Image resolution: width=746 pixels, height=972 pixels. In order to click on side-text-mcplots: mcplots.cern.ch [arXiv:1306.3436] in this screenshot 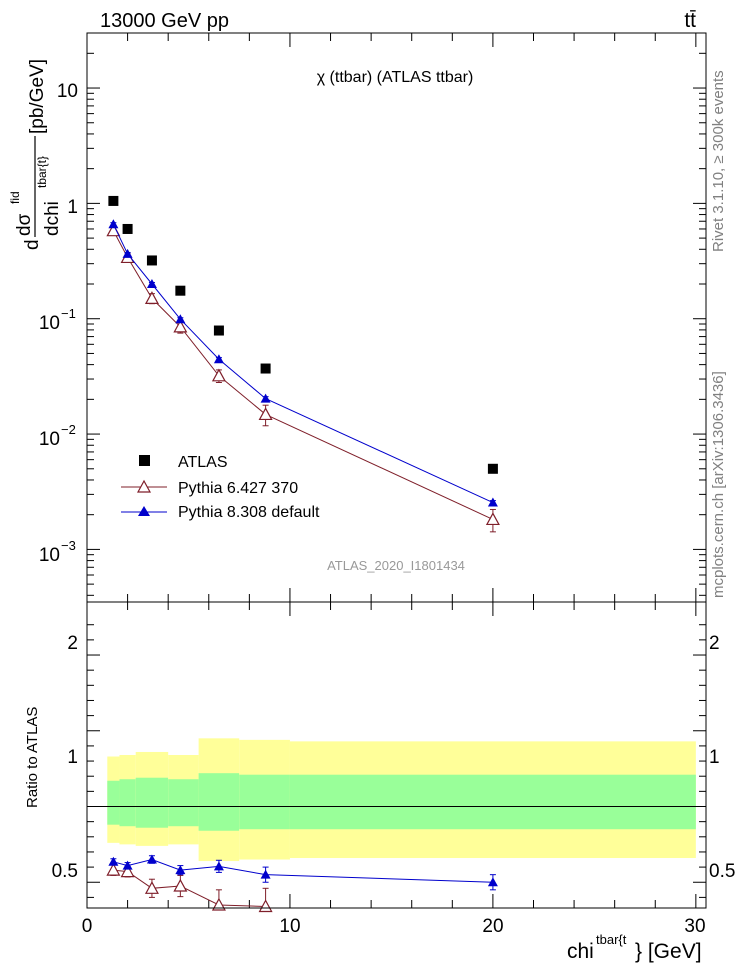, I will do `click(718, 484)`.